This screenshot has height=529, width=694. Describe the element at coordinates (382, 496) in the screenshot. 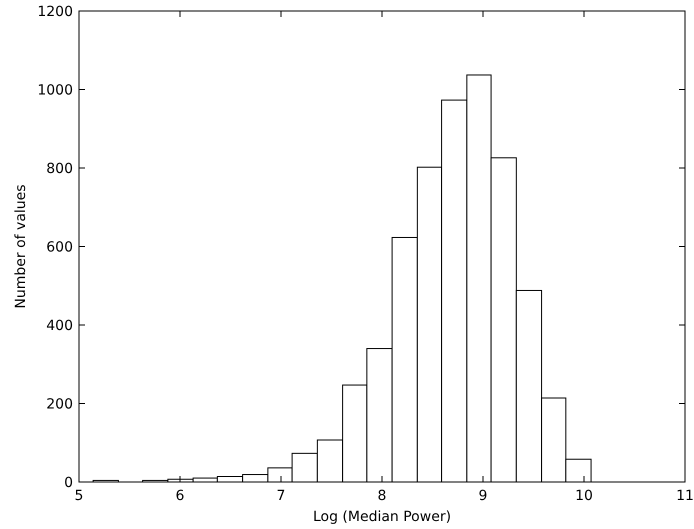

I see `x-tick-label: 8` at that location.